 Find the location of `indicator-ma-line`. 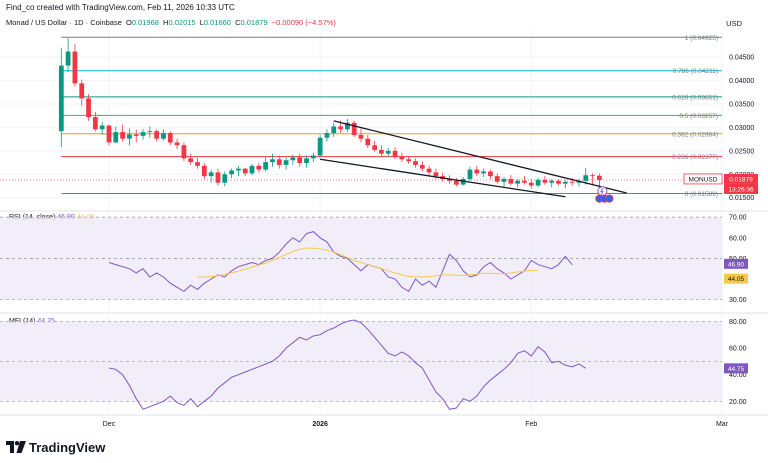

indicator-ma-line is located at coordinates (368, 262).